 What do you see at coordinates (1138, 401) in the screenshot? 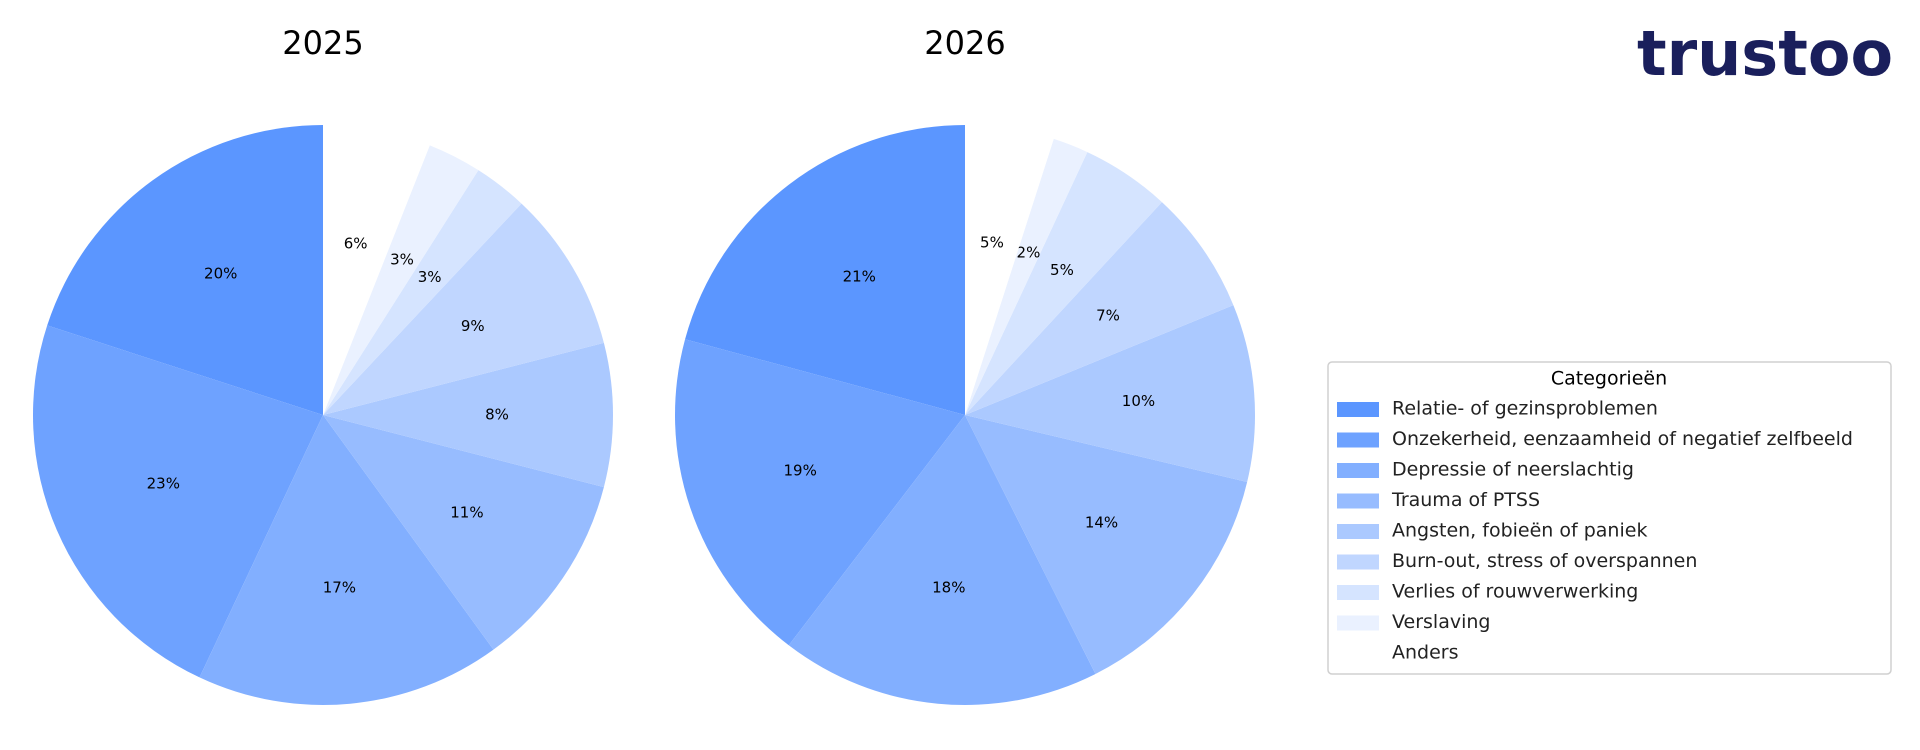
I see `slice-label: 10%` at bounding box center [1138, 401].